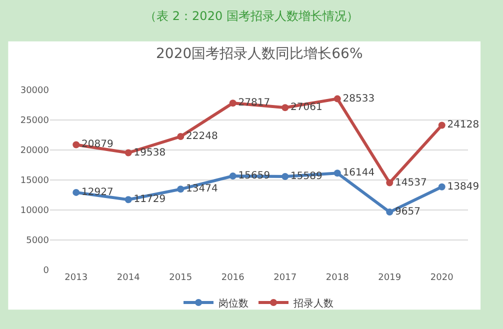 This screenshot has width=503, height=329. I want to click on x-tick-label: 2019, so click(390, 278).